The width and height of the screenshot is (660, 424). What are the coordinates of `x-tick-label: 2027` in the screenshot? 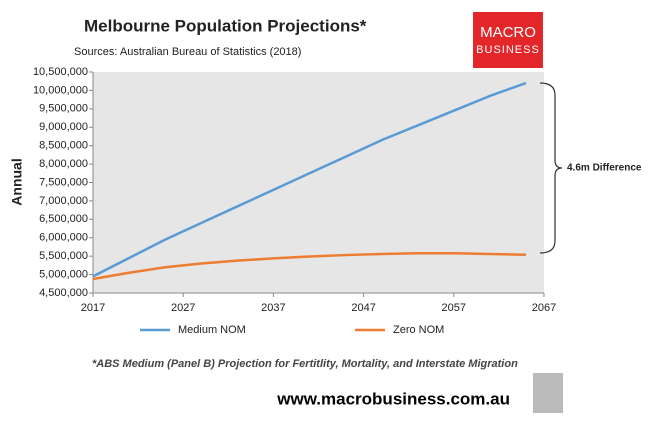 It's located at (183, 308).